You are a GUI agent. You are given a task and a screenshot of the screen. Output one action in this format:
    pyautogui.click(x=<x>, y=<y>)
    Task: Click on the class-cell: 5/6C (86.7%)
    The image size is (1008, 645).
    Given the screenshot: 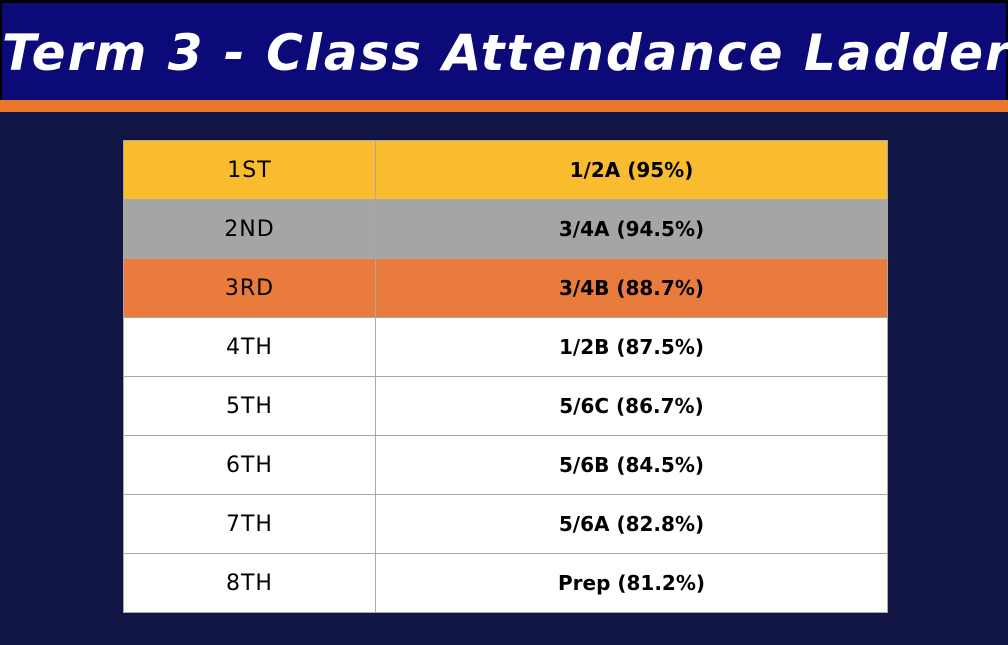 What is the action you would take?
    pyautogui.click(x=631, y=406)
    